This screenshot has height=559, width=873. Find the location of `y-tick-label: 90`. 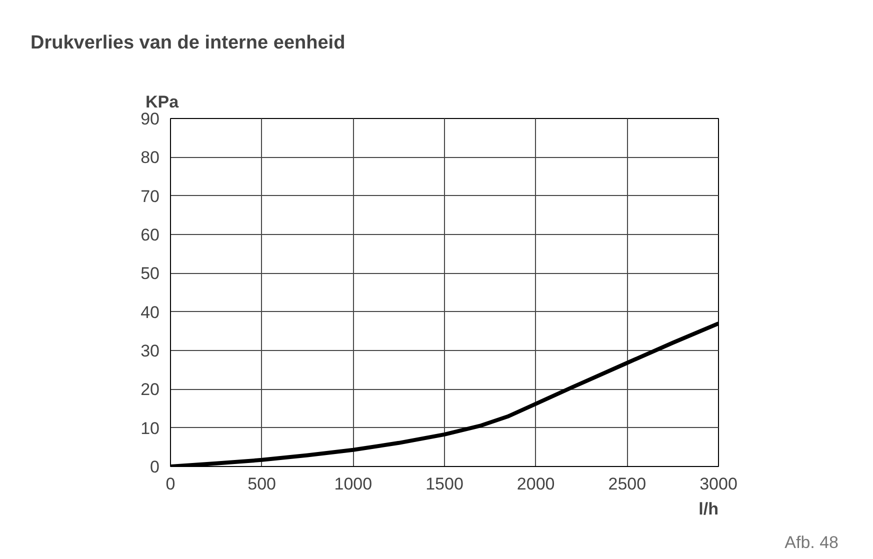

y-tick-label: 90 is located at coordinates (150, 119).